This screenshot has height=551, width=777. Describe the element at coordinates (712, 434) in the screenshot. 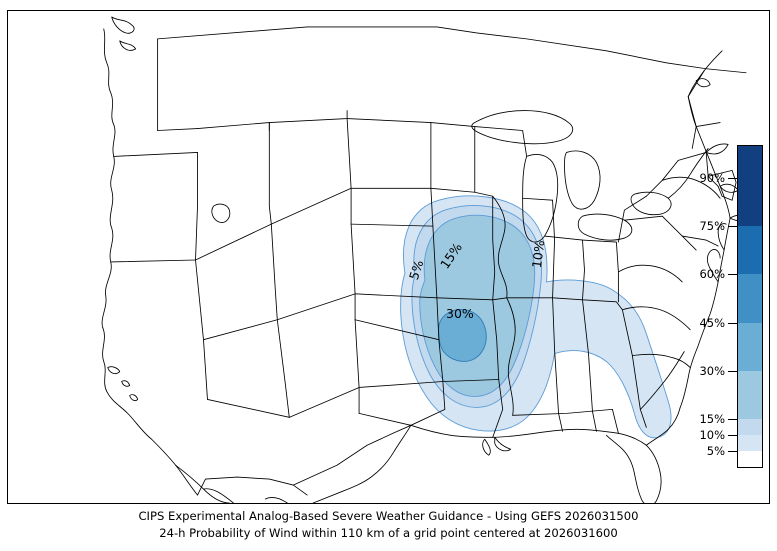

I see `colorbar-tick-label-10: 10%` at that location.